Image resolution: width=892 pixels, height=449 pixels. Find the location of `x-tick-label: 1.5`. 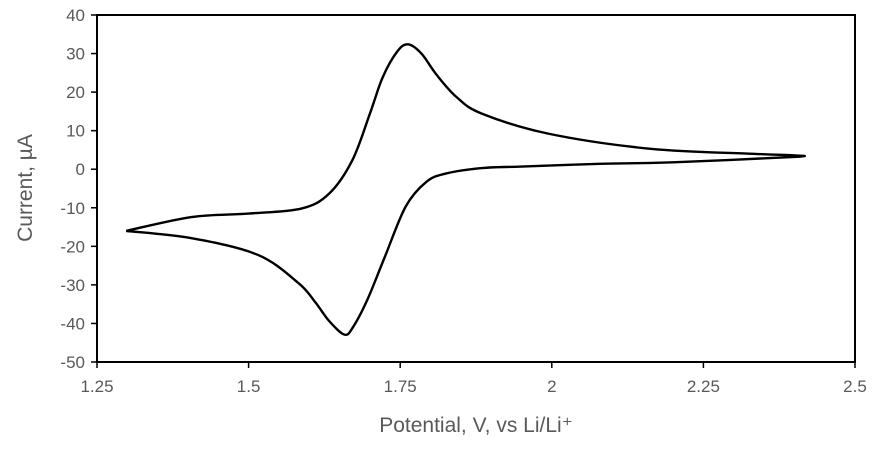

x-tick-label: 1.5 is located at coordinates (249, 386).